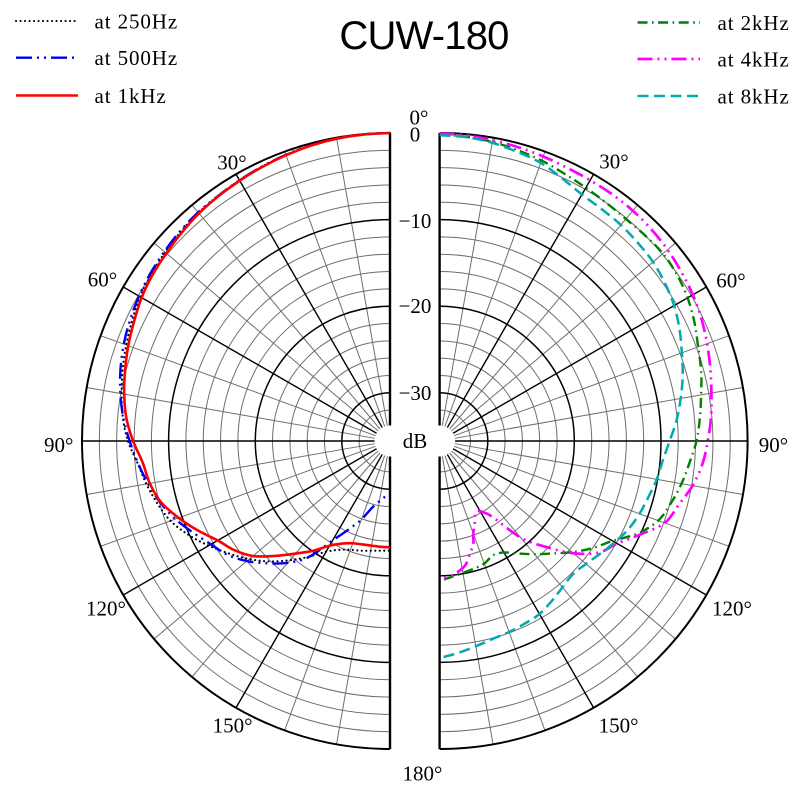 The width and height of the screenshot is (800, 800). What do you see at coordinates (415, 441) in the screenshot?
I see `svg-text: dB` at bounding box center [415, 441].